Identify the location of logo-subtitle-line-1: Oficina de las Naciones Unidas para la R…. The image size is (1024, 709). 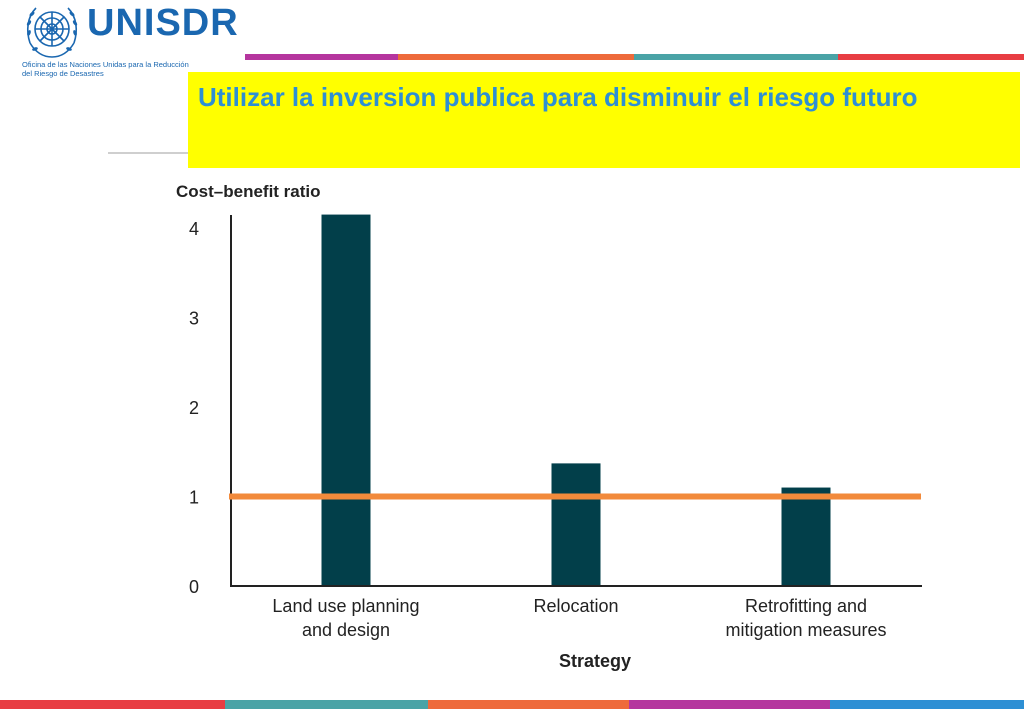
(105, 64).